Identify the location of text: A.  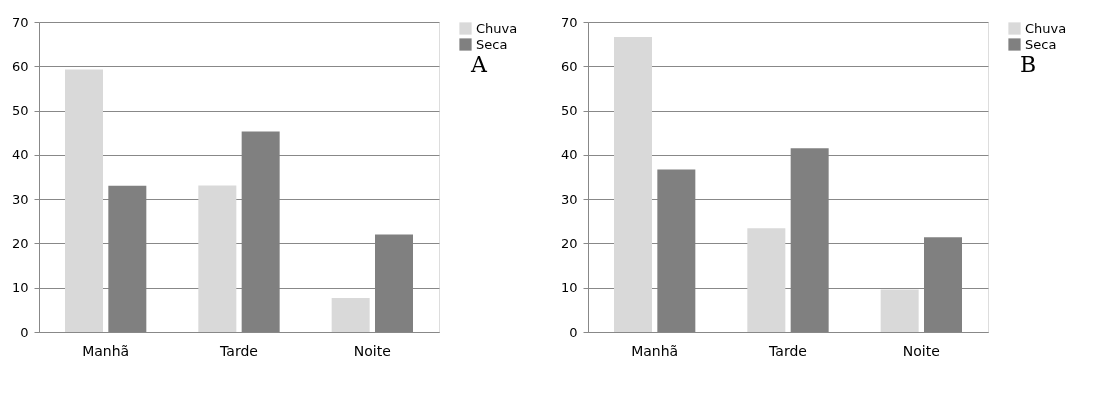
(479, 65).